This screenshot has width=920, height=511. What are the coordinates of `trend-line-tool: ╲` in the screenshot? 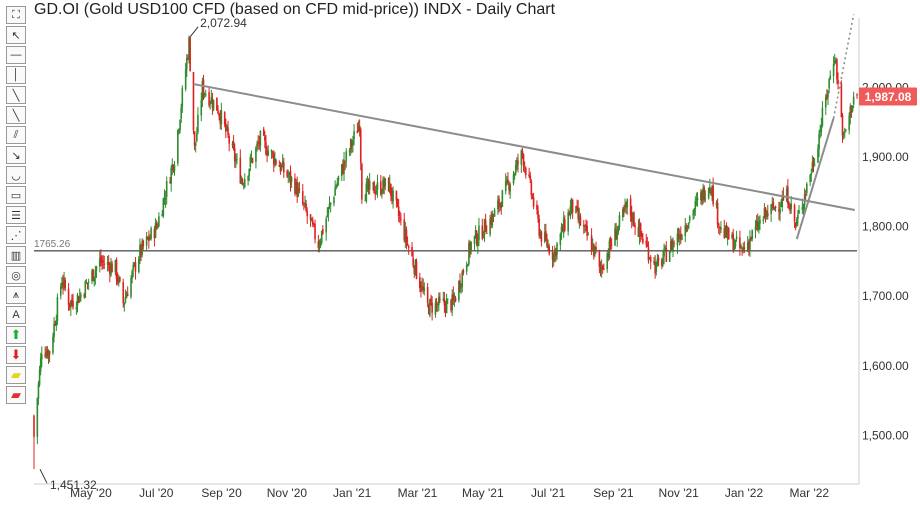 It's located at (16, 95).